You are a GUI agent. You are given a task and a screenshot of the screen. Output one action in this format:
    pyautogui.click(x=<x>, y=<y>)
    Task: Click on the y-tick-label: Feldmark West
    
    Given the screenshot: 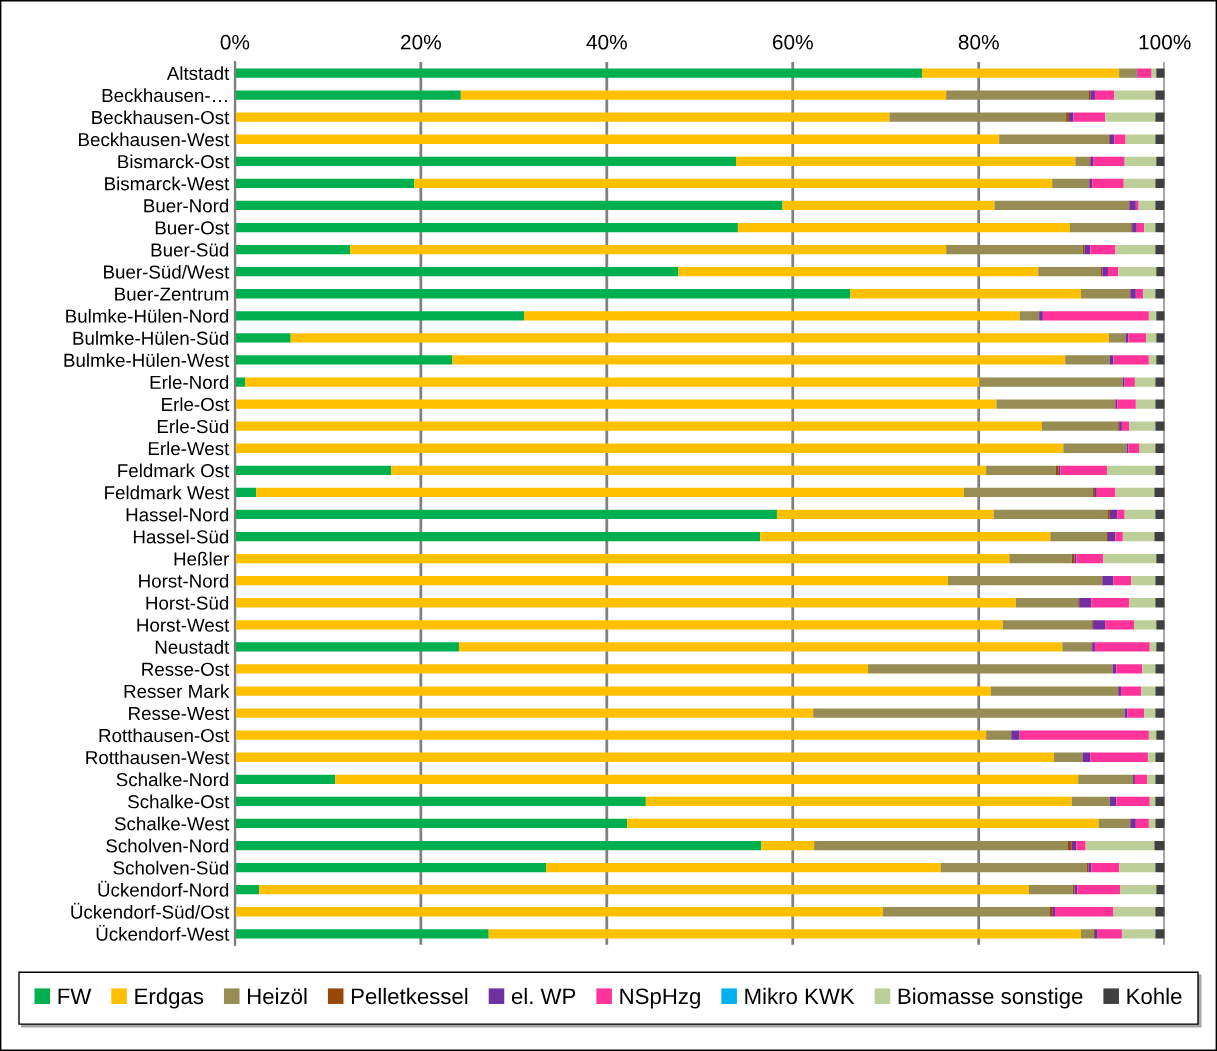 What is the action you would take?
    pyautogui.click(x=167, y=492)
    